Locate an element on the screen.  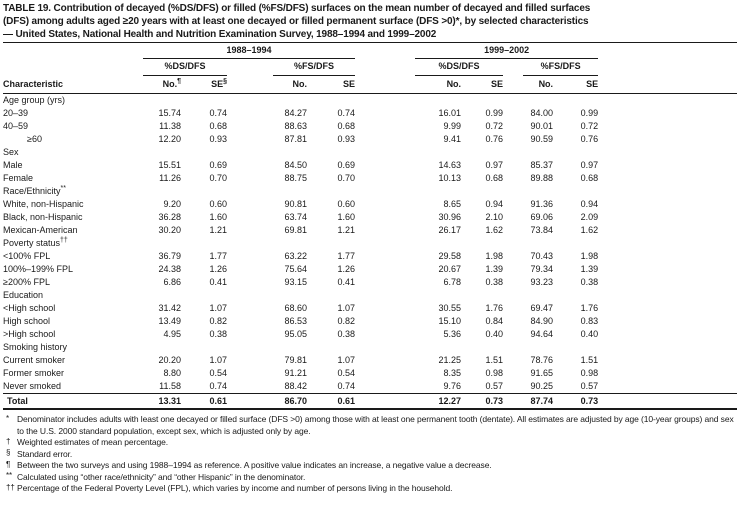
section-label: Race/Ethnicity** is located at coordinates (34, 190).